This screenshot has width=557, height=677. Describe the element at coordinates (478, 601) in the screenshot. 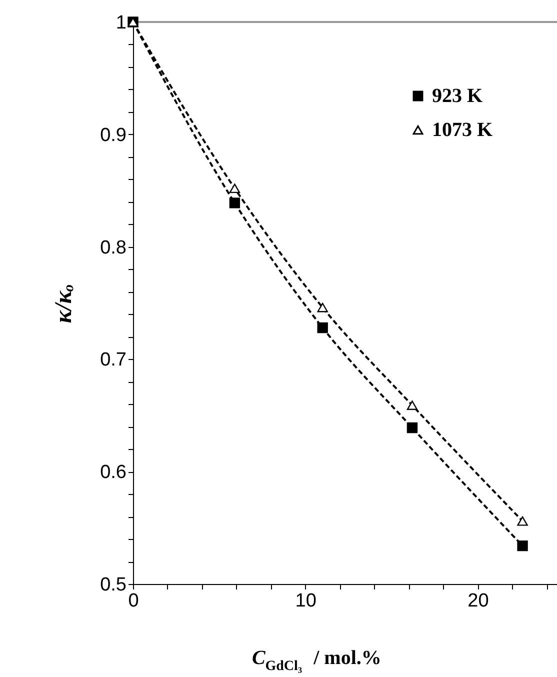

I see `x-tick-label: 20` at that location.